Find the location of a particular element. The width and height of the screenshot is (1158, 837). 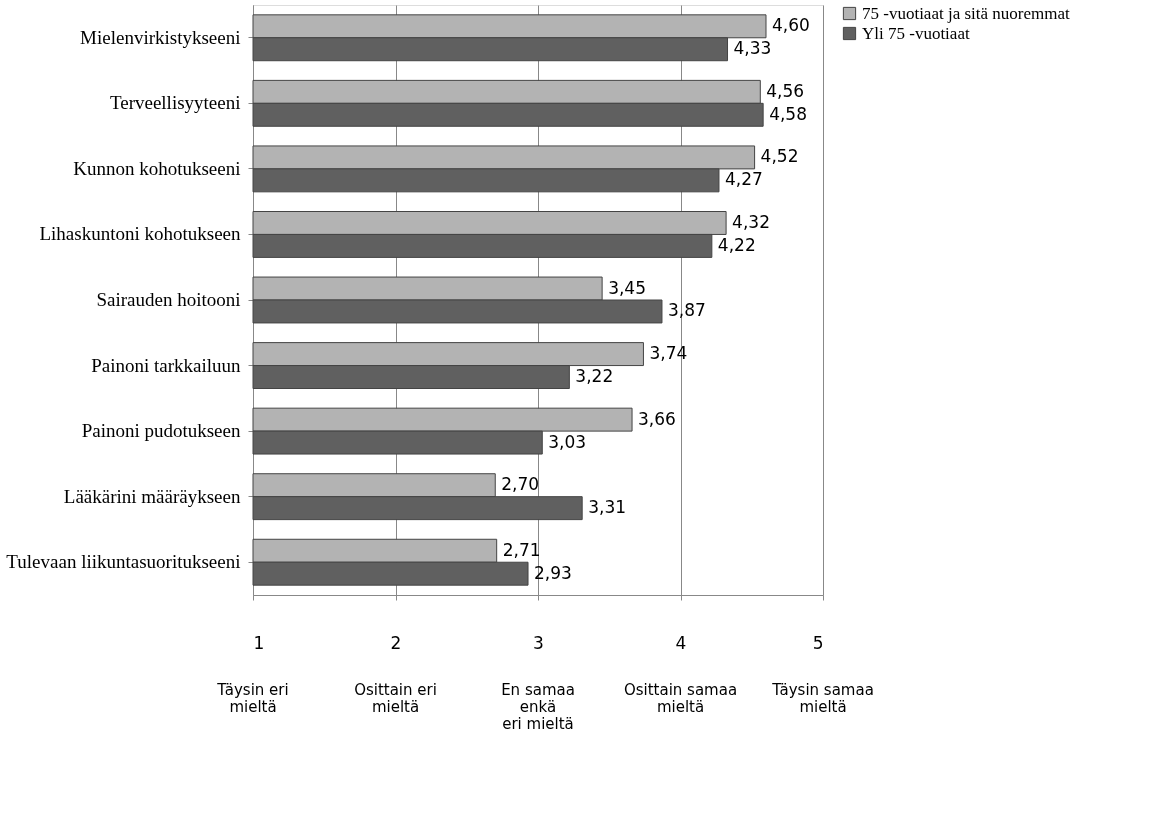

data-label: 4,60 is located at coordinates (791, 25).